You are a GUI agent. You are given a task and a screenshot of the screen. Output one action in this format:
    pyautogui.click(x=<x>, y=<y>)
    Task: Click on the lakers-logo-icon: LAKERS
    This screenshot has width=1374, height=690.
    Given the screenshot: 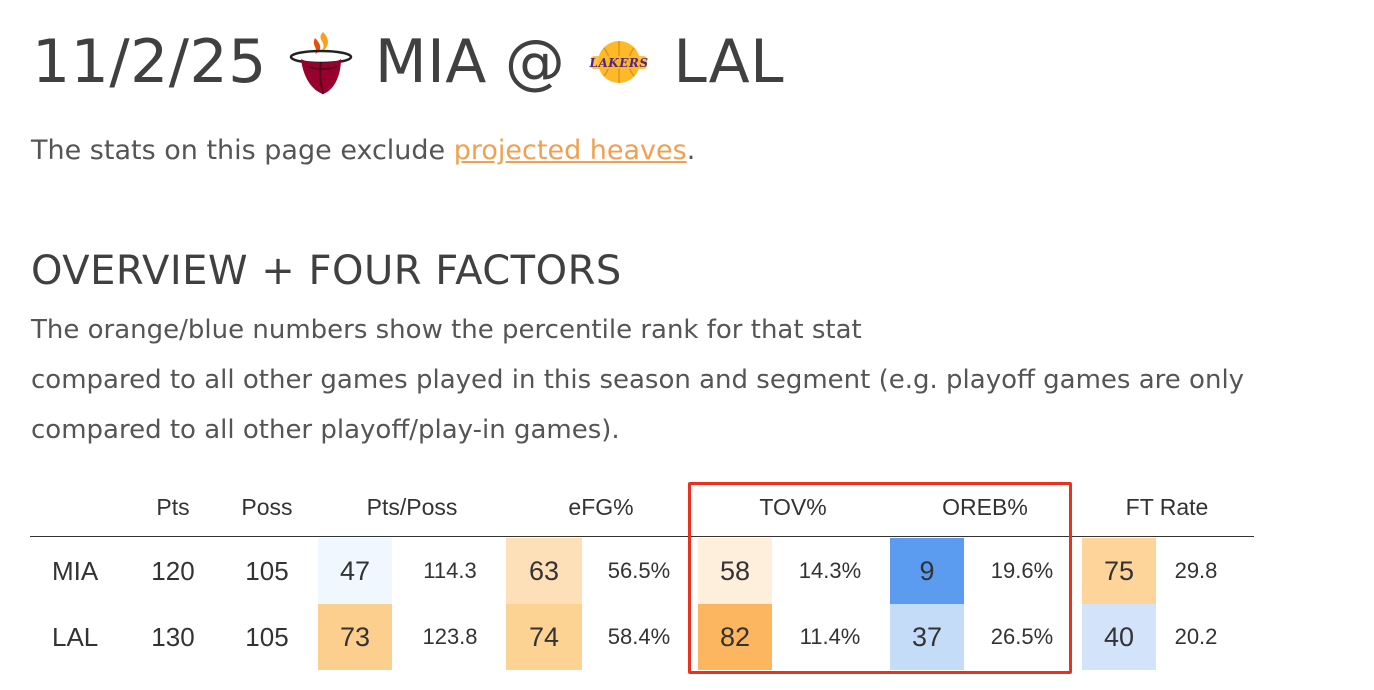 What is the action you would take?
    pyautogui.click(x=619, y=62)
    